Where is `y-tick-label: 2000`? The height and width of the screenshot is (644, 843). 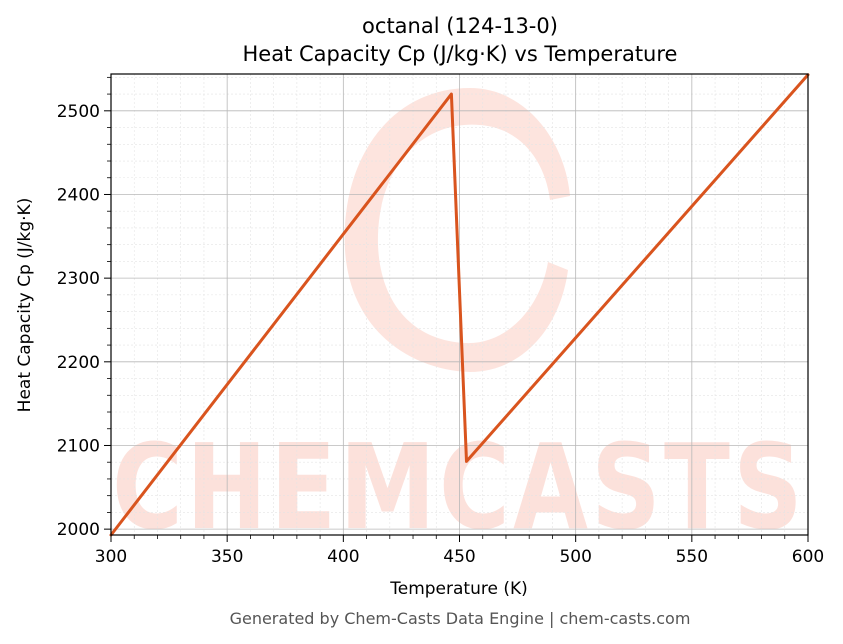 y-tick-label: 2000 is located at coordinates (78, 530).